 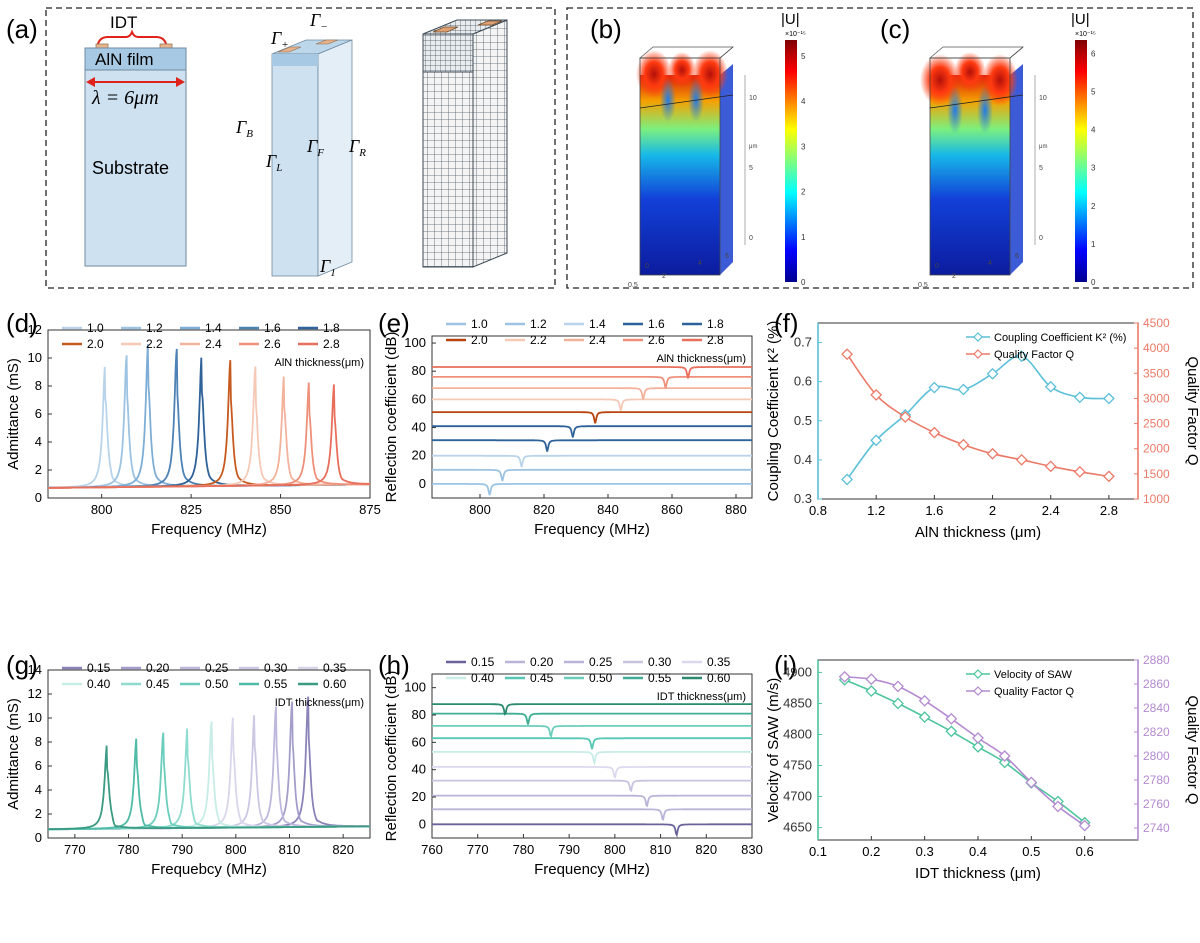 I want to click on series-line-1.0, so click(x=592, y=489).